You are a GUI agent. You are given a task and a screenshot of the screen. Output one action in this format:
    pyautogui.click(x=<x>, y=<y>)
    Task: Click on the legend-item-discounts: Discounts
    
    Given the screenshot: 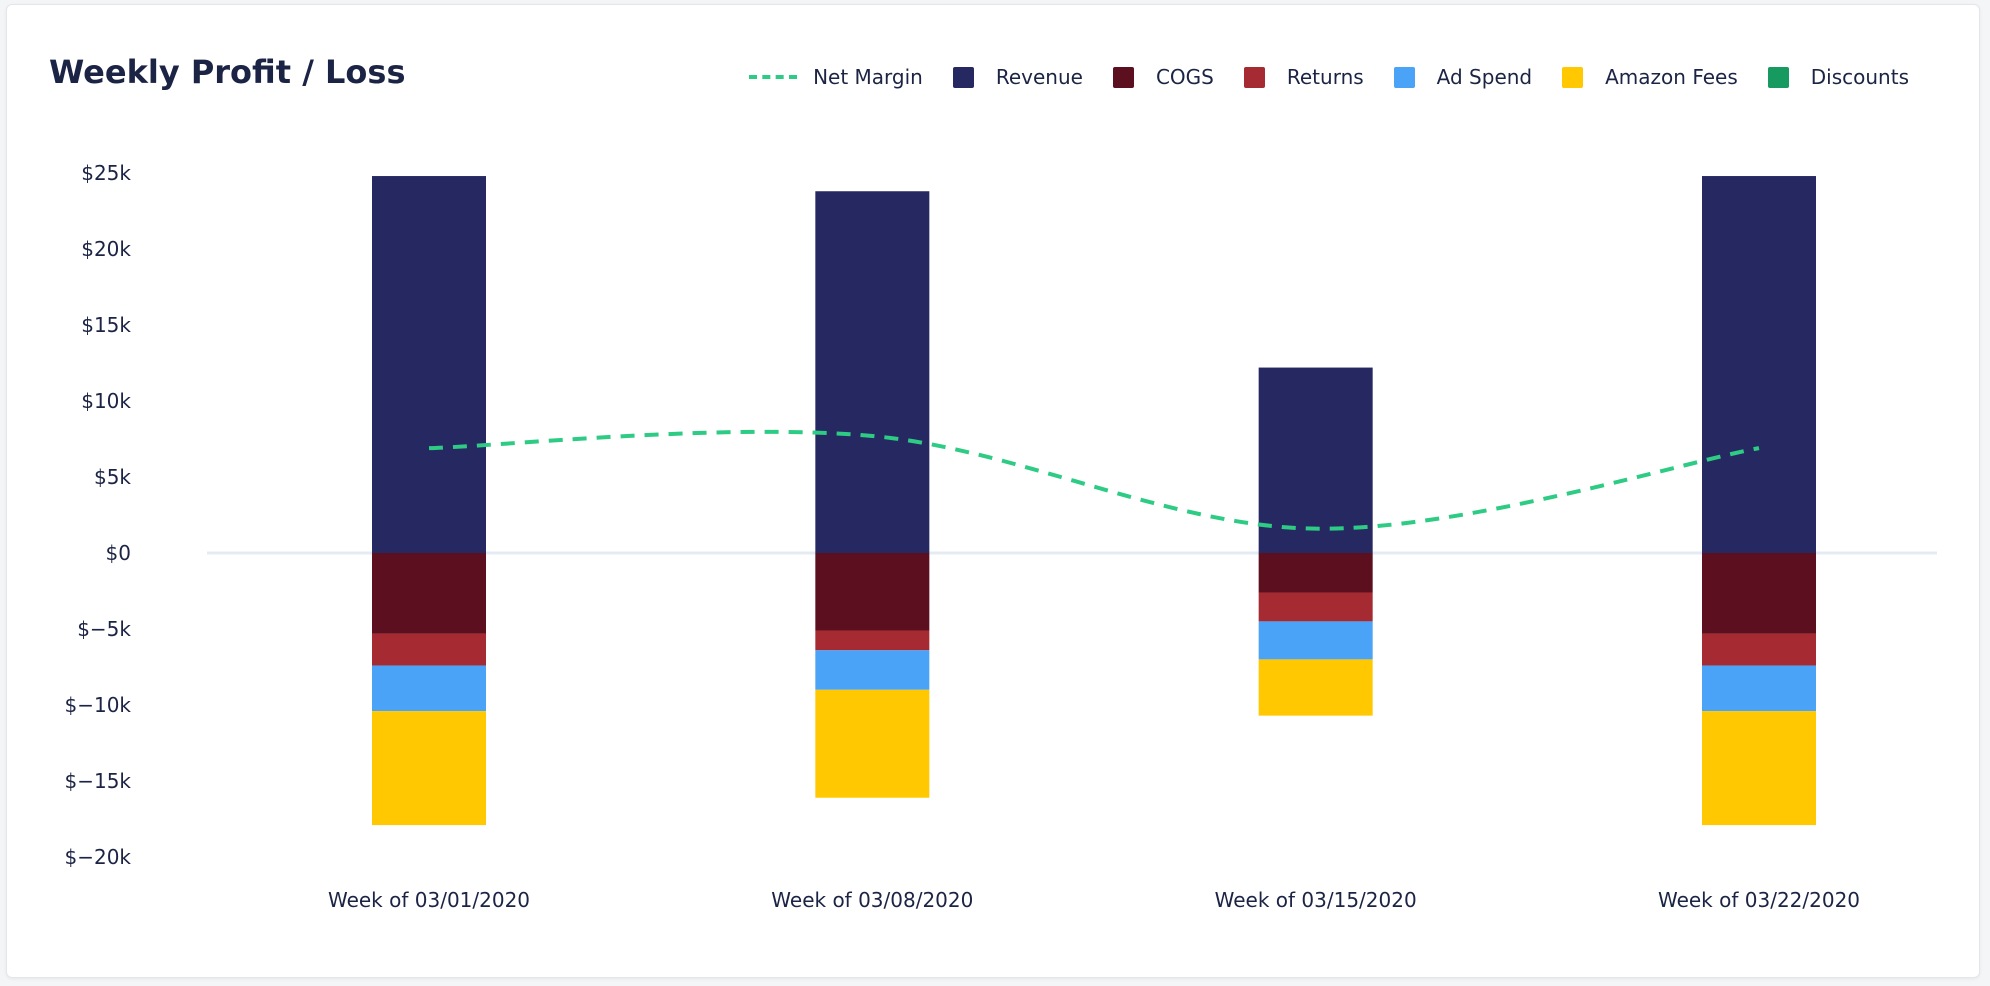 What is the action you would take?
    pyautogui.click(x=1838, y=77)
    